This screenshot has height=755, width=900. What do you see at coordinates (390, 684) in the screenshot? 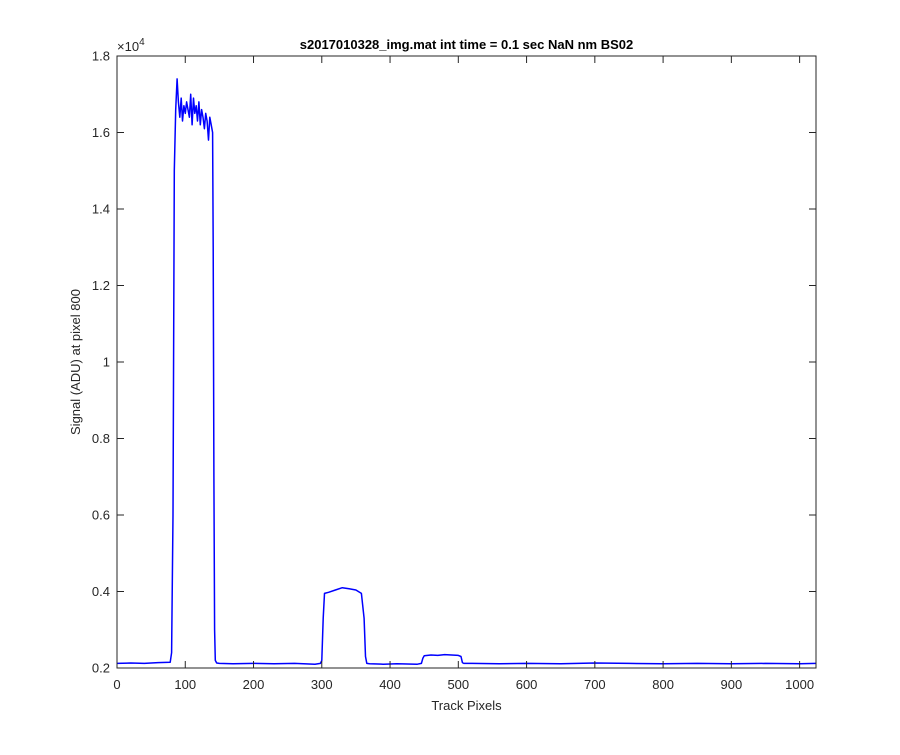
I see `x-tick-label: 400` at bounding box center [390, 684].